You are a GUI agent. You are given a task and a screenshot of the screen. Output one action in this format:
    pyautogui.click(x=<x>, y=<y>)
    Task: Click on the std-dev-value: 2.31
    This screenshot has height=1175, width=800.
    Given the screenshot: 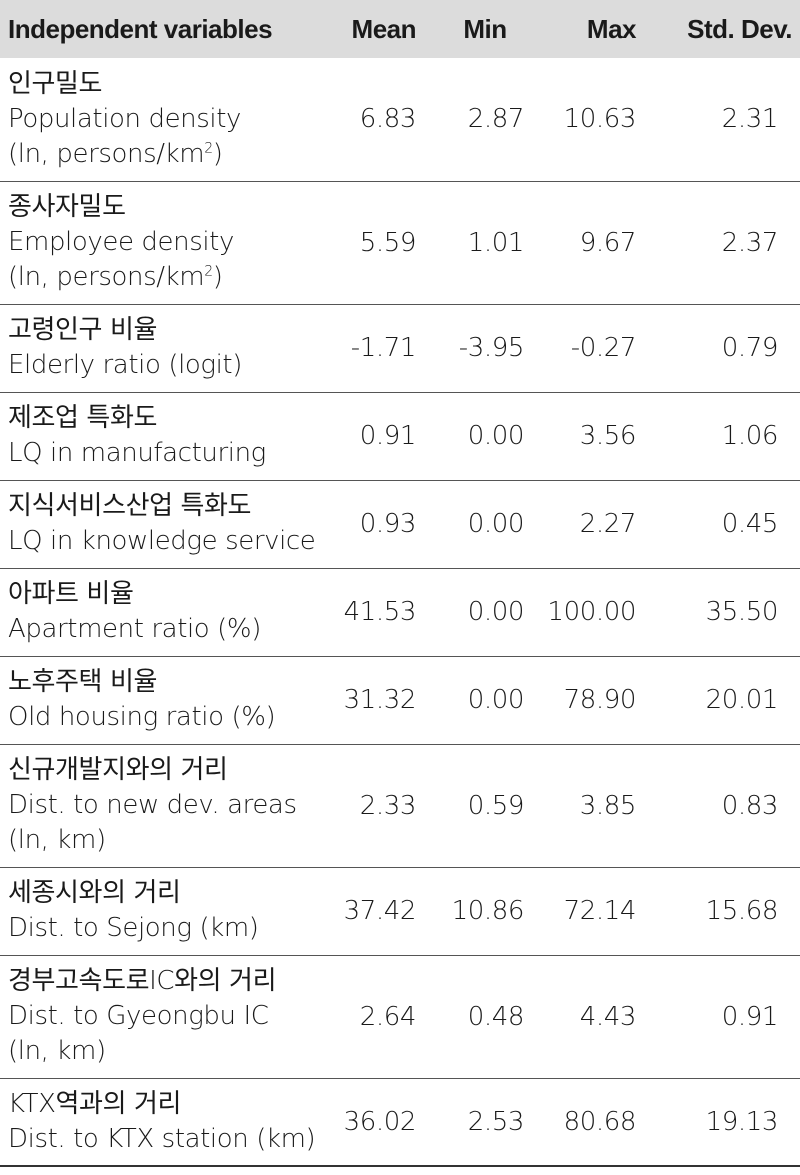 What is the action you would take?
    pyautogui.click(x=728, y=120)
    